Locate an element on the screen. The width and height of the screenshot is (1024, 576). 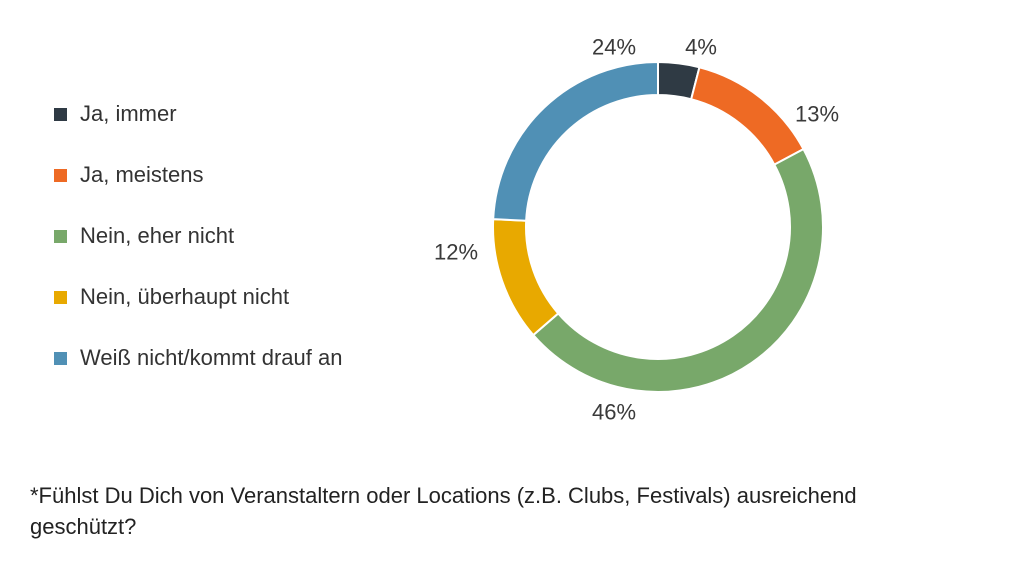
legend-swatch-nein-eher-nicht is located at coordinates (60, 236).